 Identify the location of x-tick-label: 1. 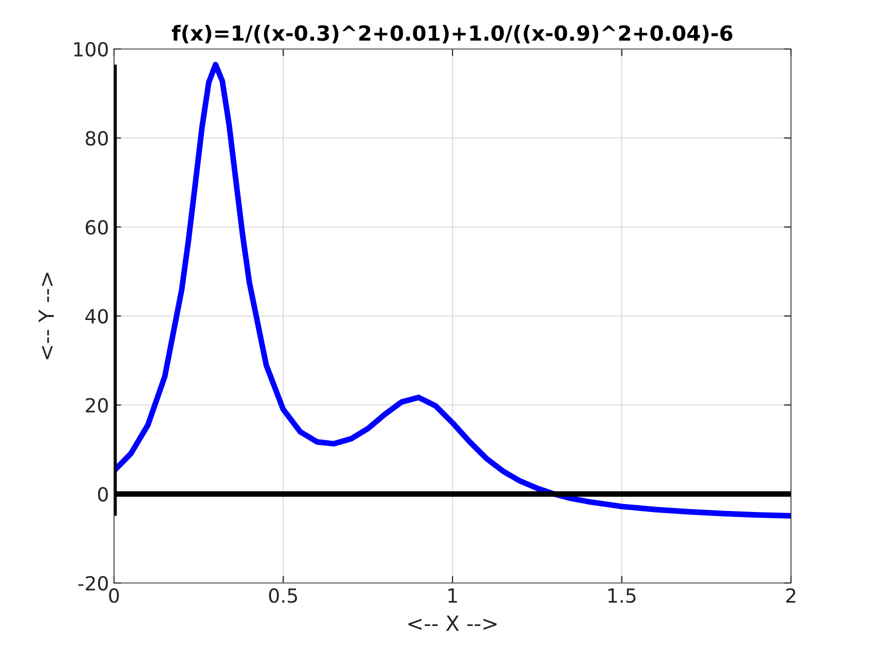
(452, 595).